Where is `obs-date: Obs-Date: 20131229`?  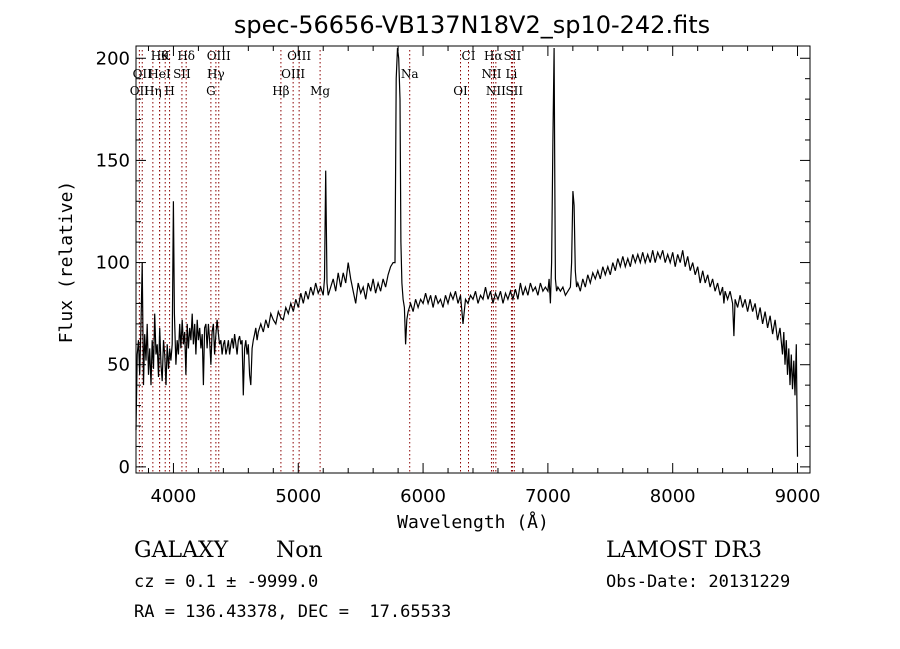 obs-date: Obs-Date: 20131229 is located at coordinates (698, 582).